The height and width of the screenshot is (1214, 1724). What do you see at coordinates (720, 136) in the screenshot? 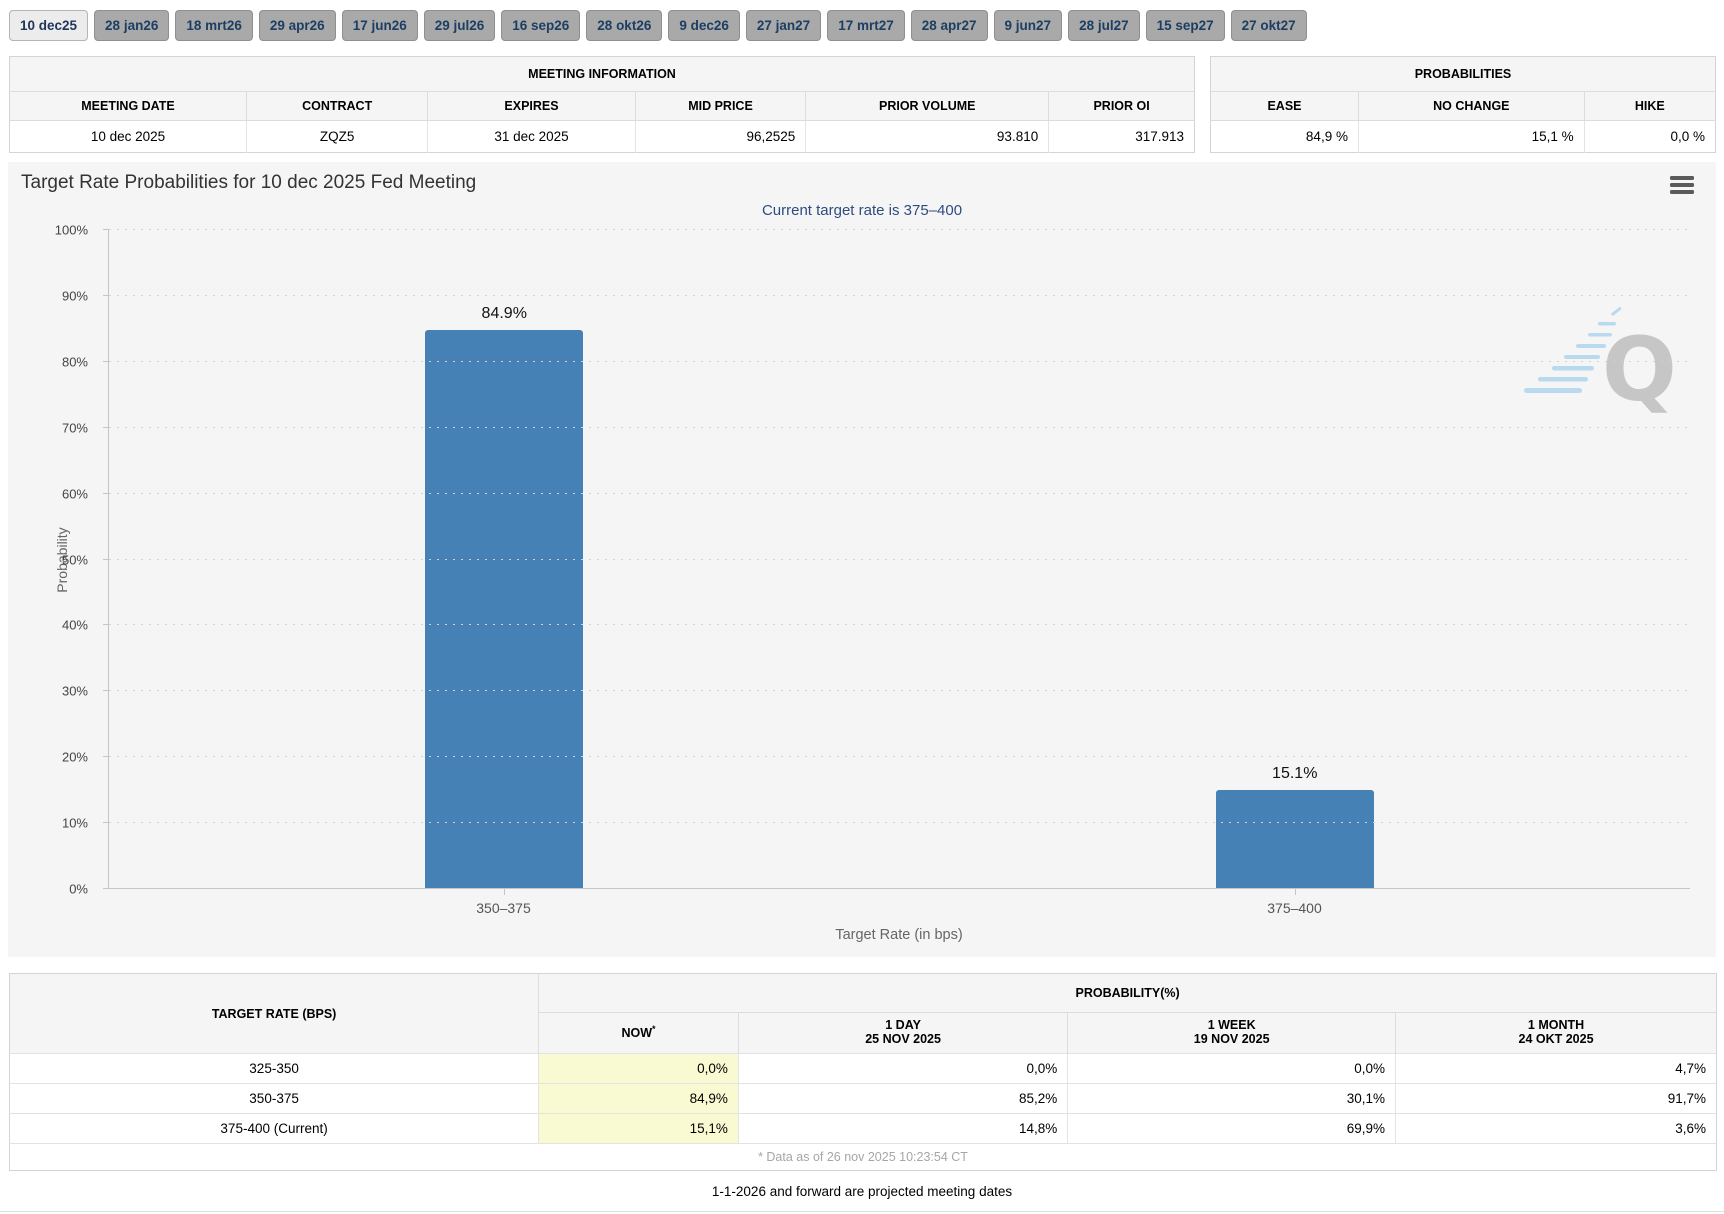
I see `mid-price-value: 96,2525` at bounding box center [720, 136].